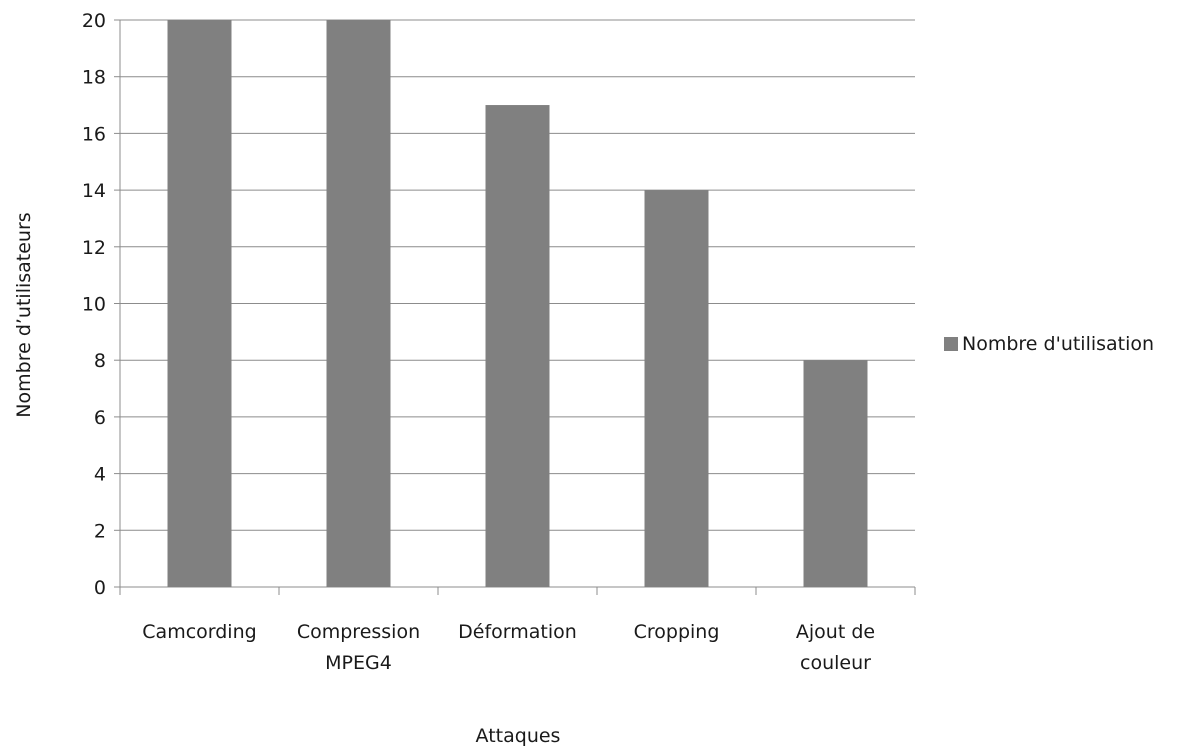 Image resolution: width=1192 pixels, height=755 pixels. I want to click on x-tick-label: Cropping, so click(677, 632).